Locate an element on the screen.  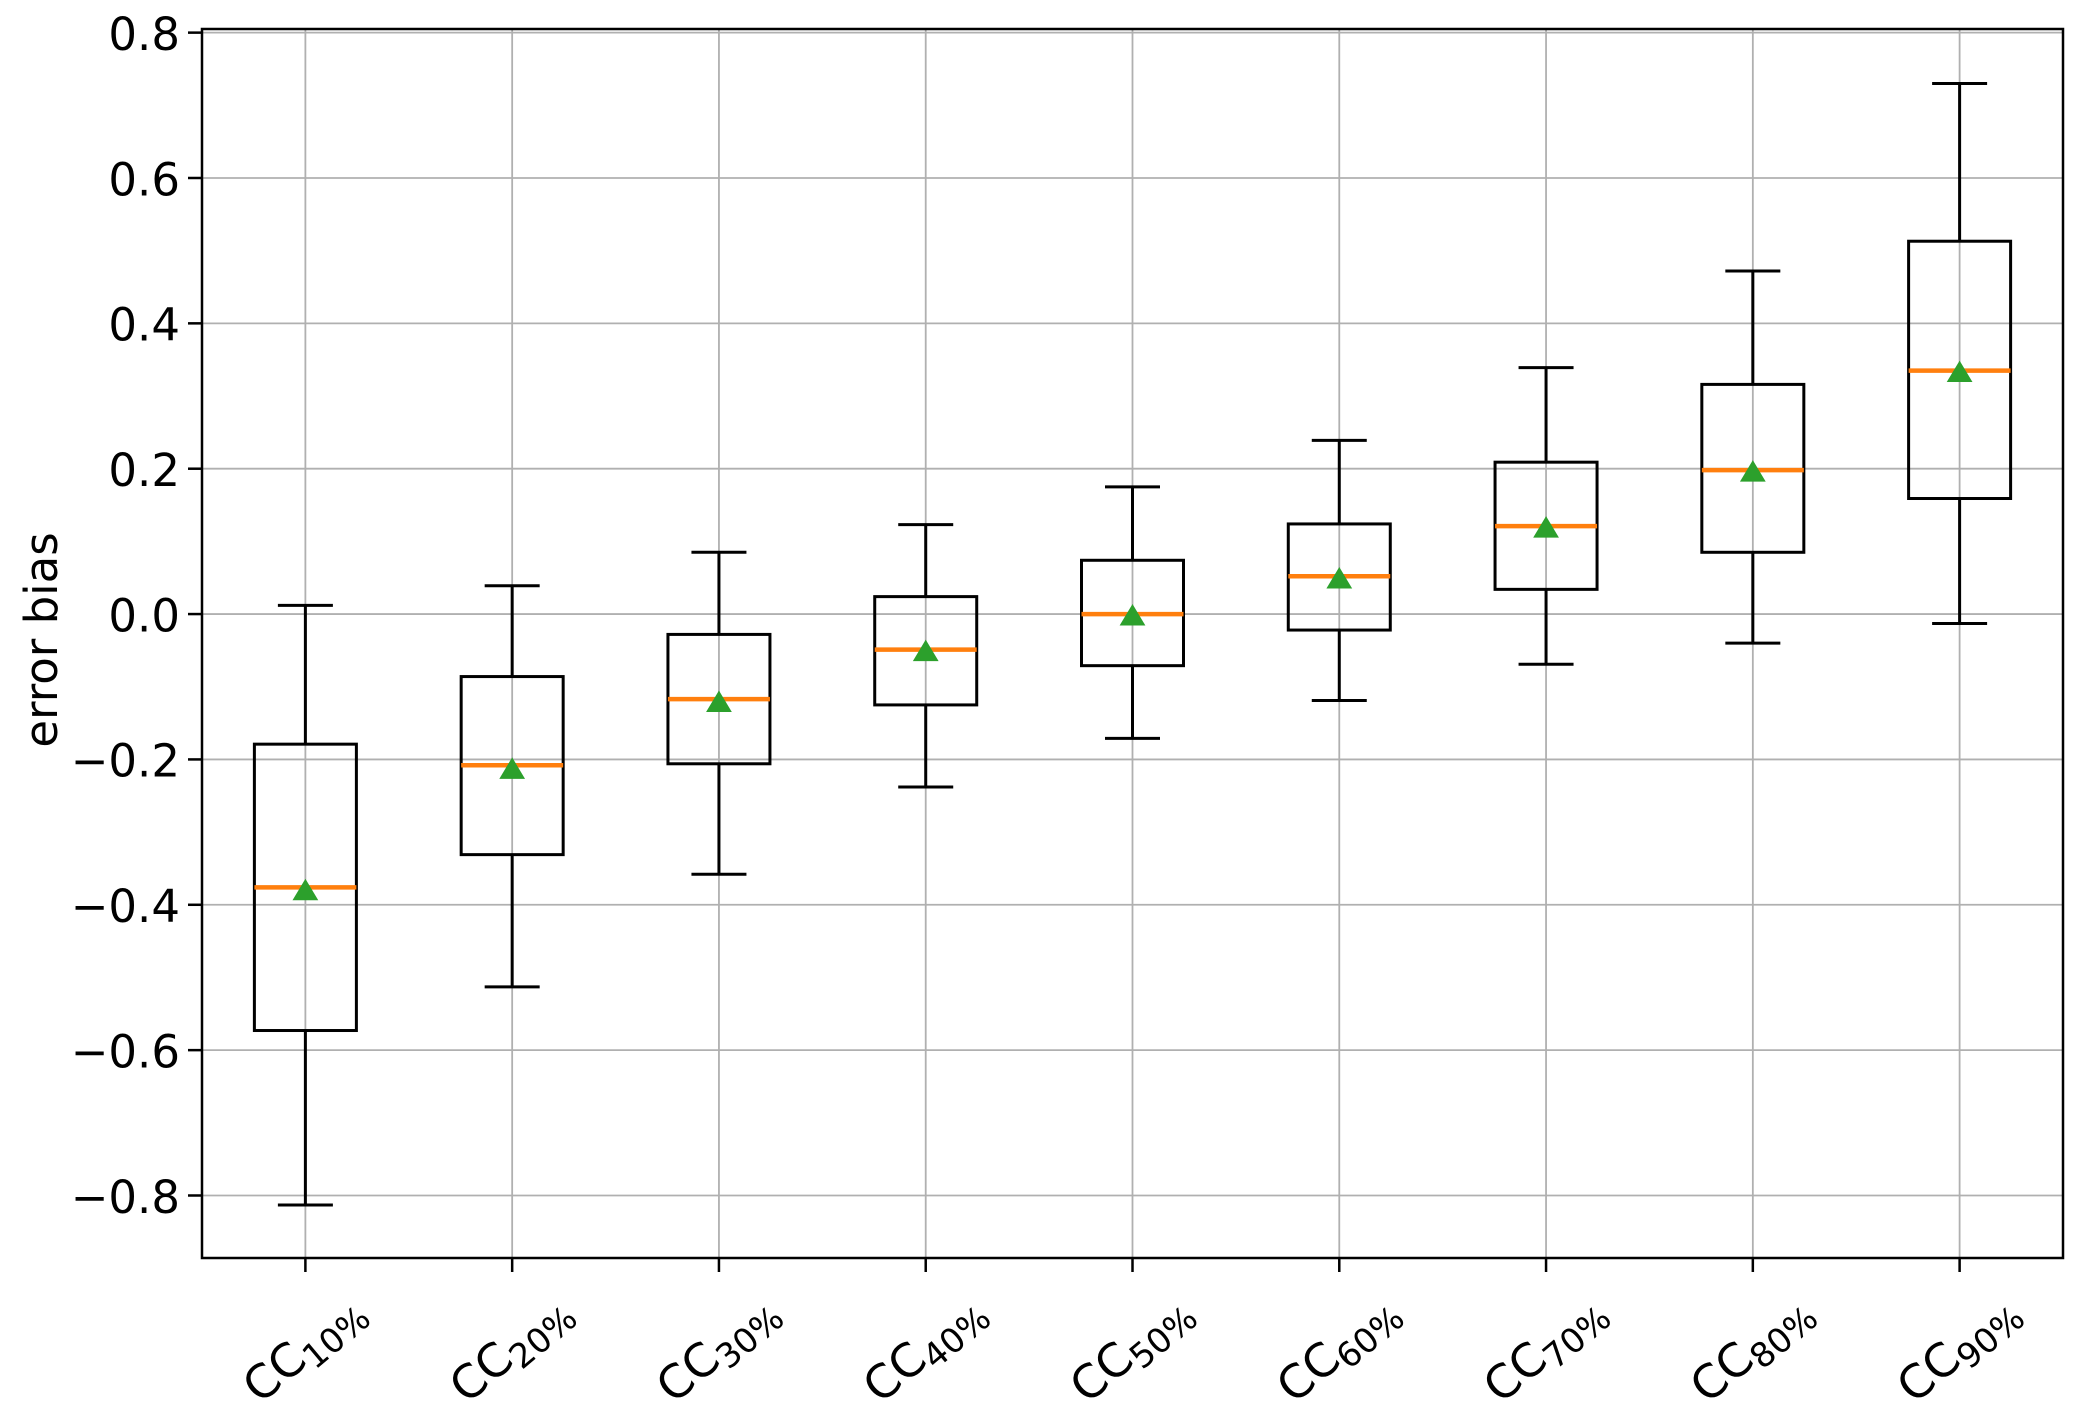
y-axis-tick-labels: 0.8 0.6 0.4 0.2 0.0 −0.2 −0.4 −0.6 −0.8 is located at coordinates (125, 616).